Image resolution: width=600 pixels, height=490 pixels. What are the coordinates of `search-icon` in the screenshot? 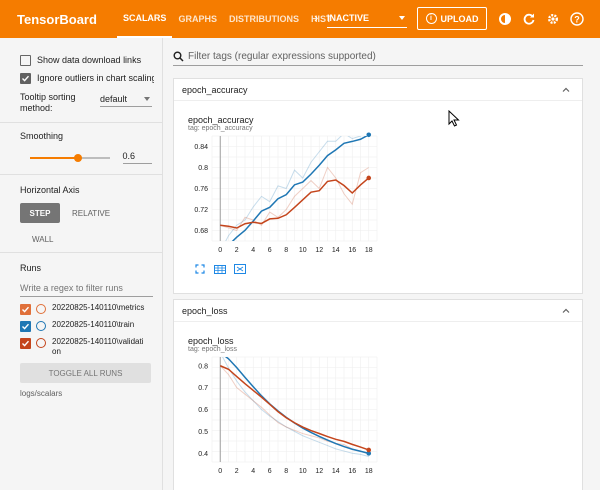 It's located at (178, 56).